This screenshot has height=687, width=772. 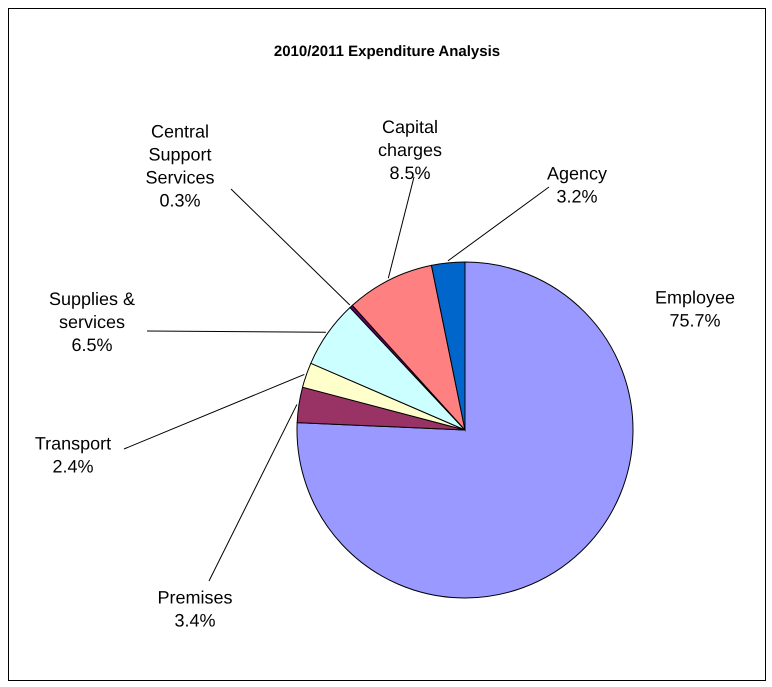 I want to click on slice-label: Central Support Services, so click(x=180, y=155).